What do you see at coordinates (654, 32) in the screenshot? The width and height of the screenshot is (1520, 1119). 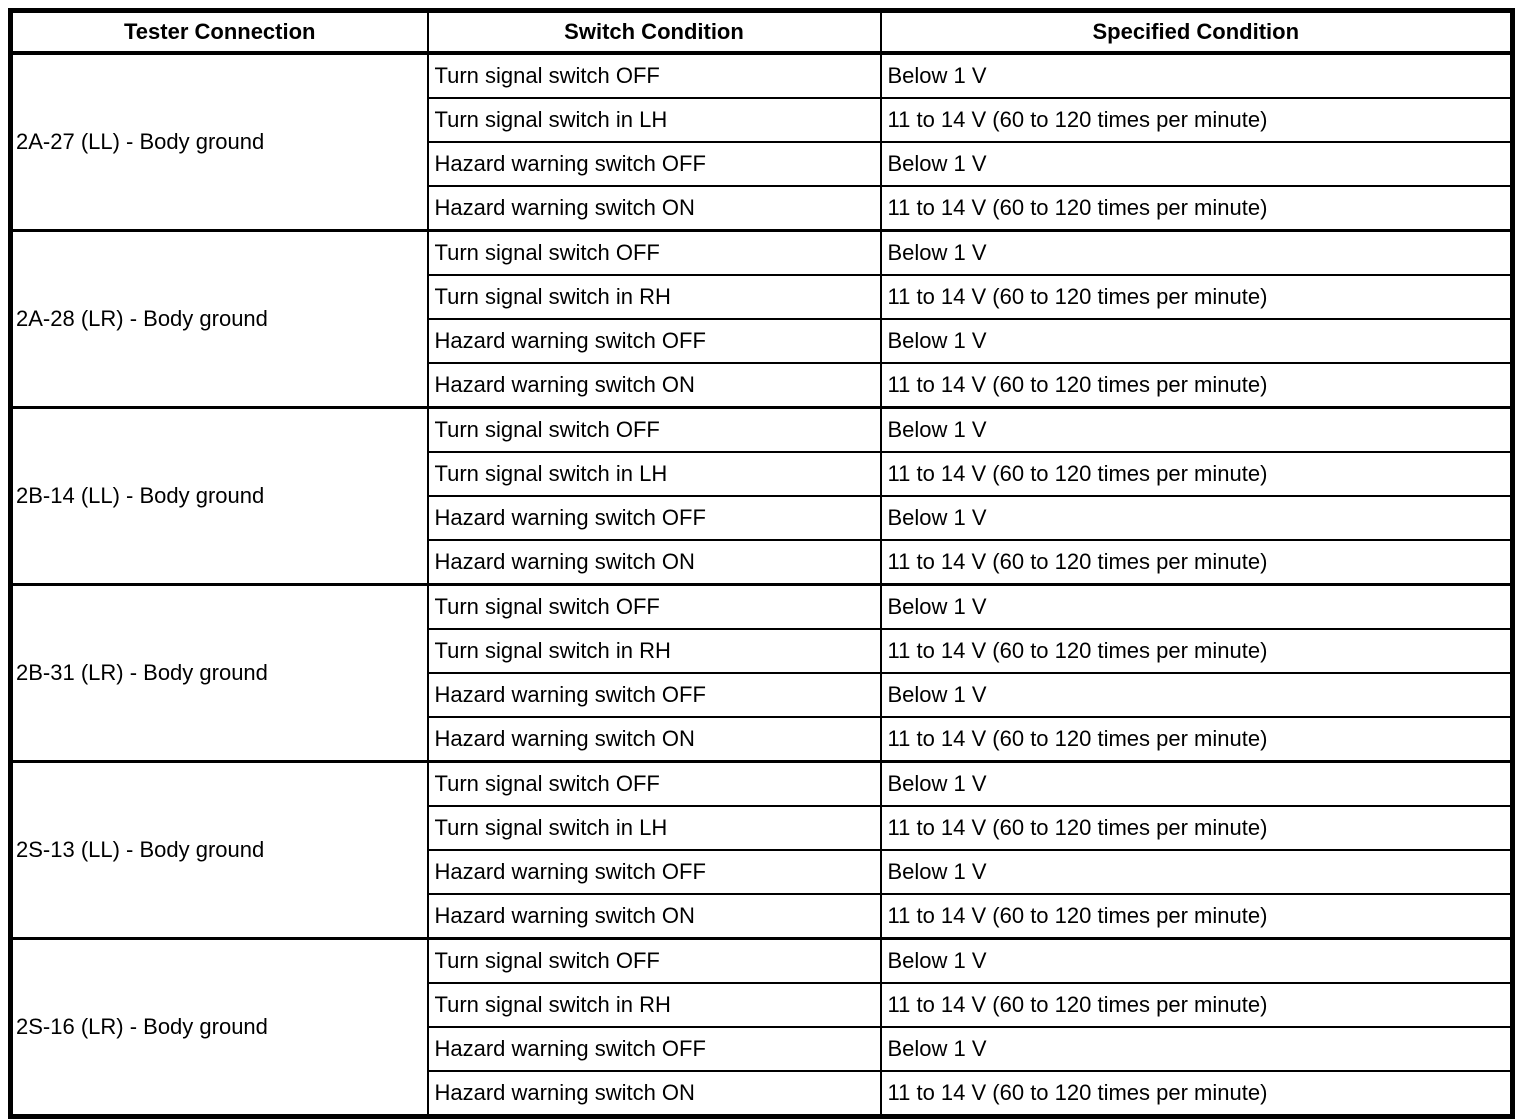 I see `header-switch-condition: Switch Condition` at bounding box center [654, 32].